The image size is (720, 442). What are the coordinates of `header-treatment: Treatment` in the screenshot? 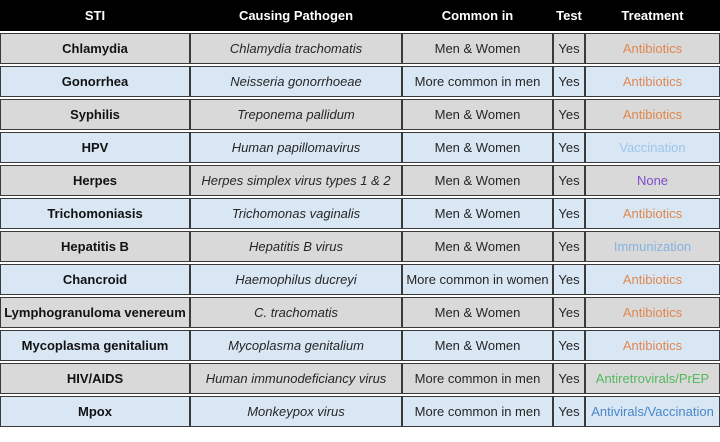 It's located at (652, 15).